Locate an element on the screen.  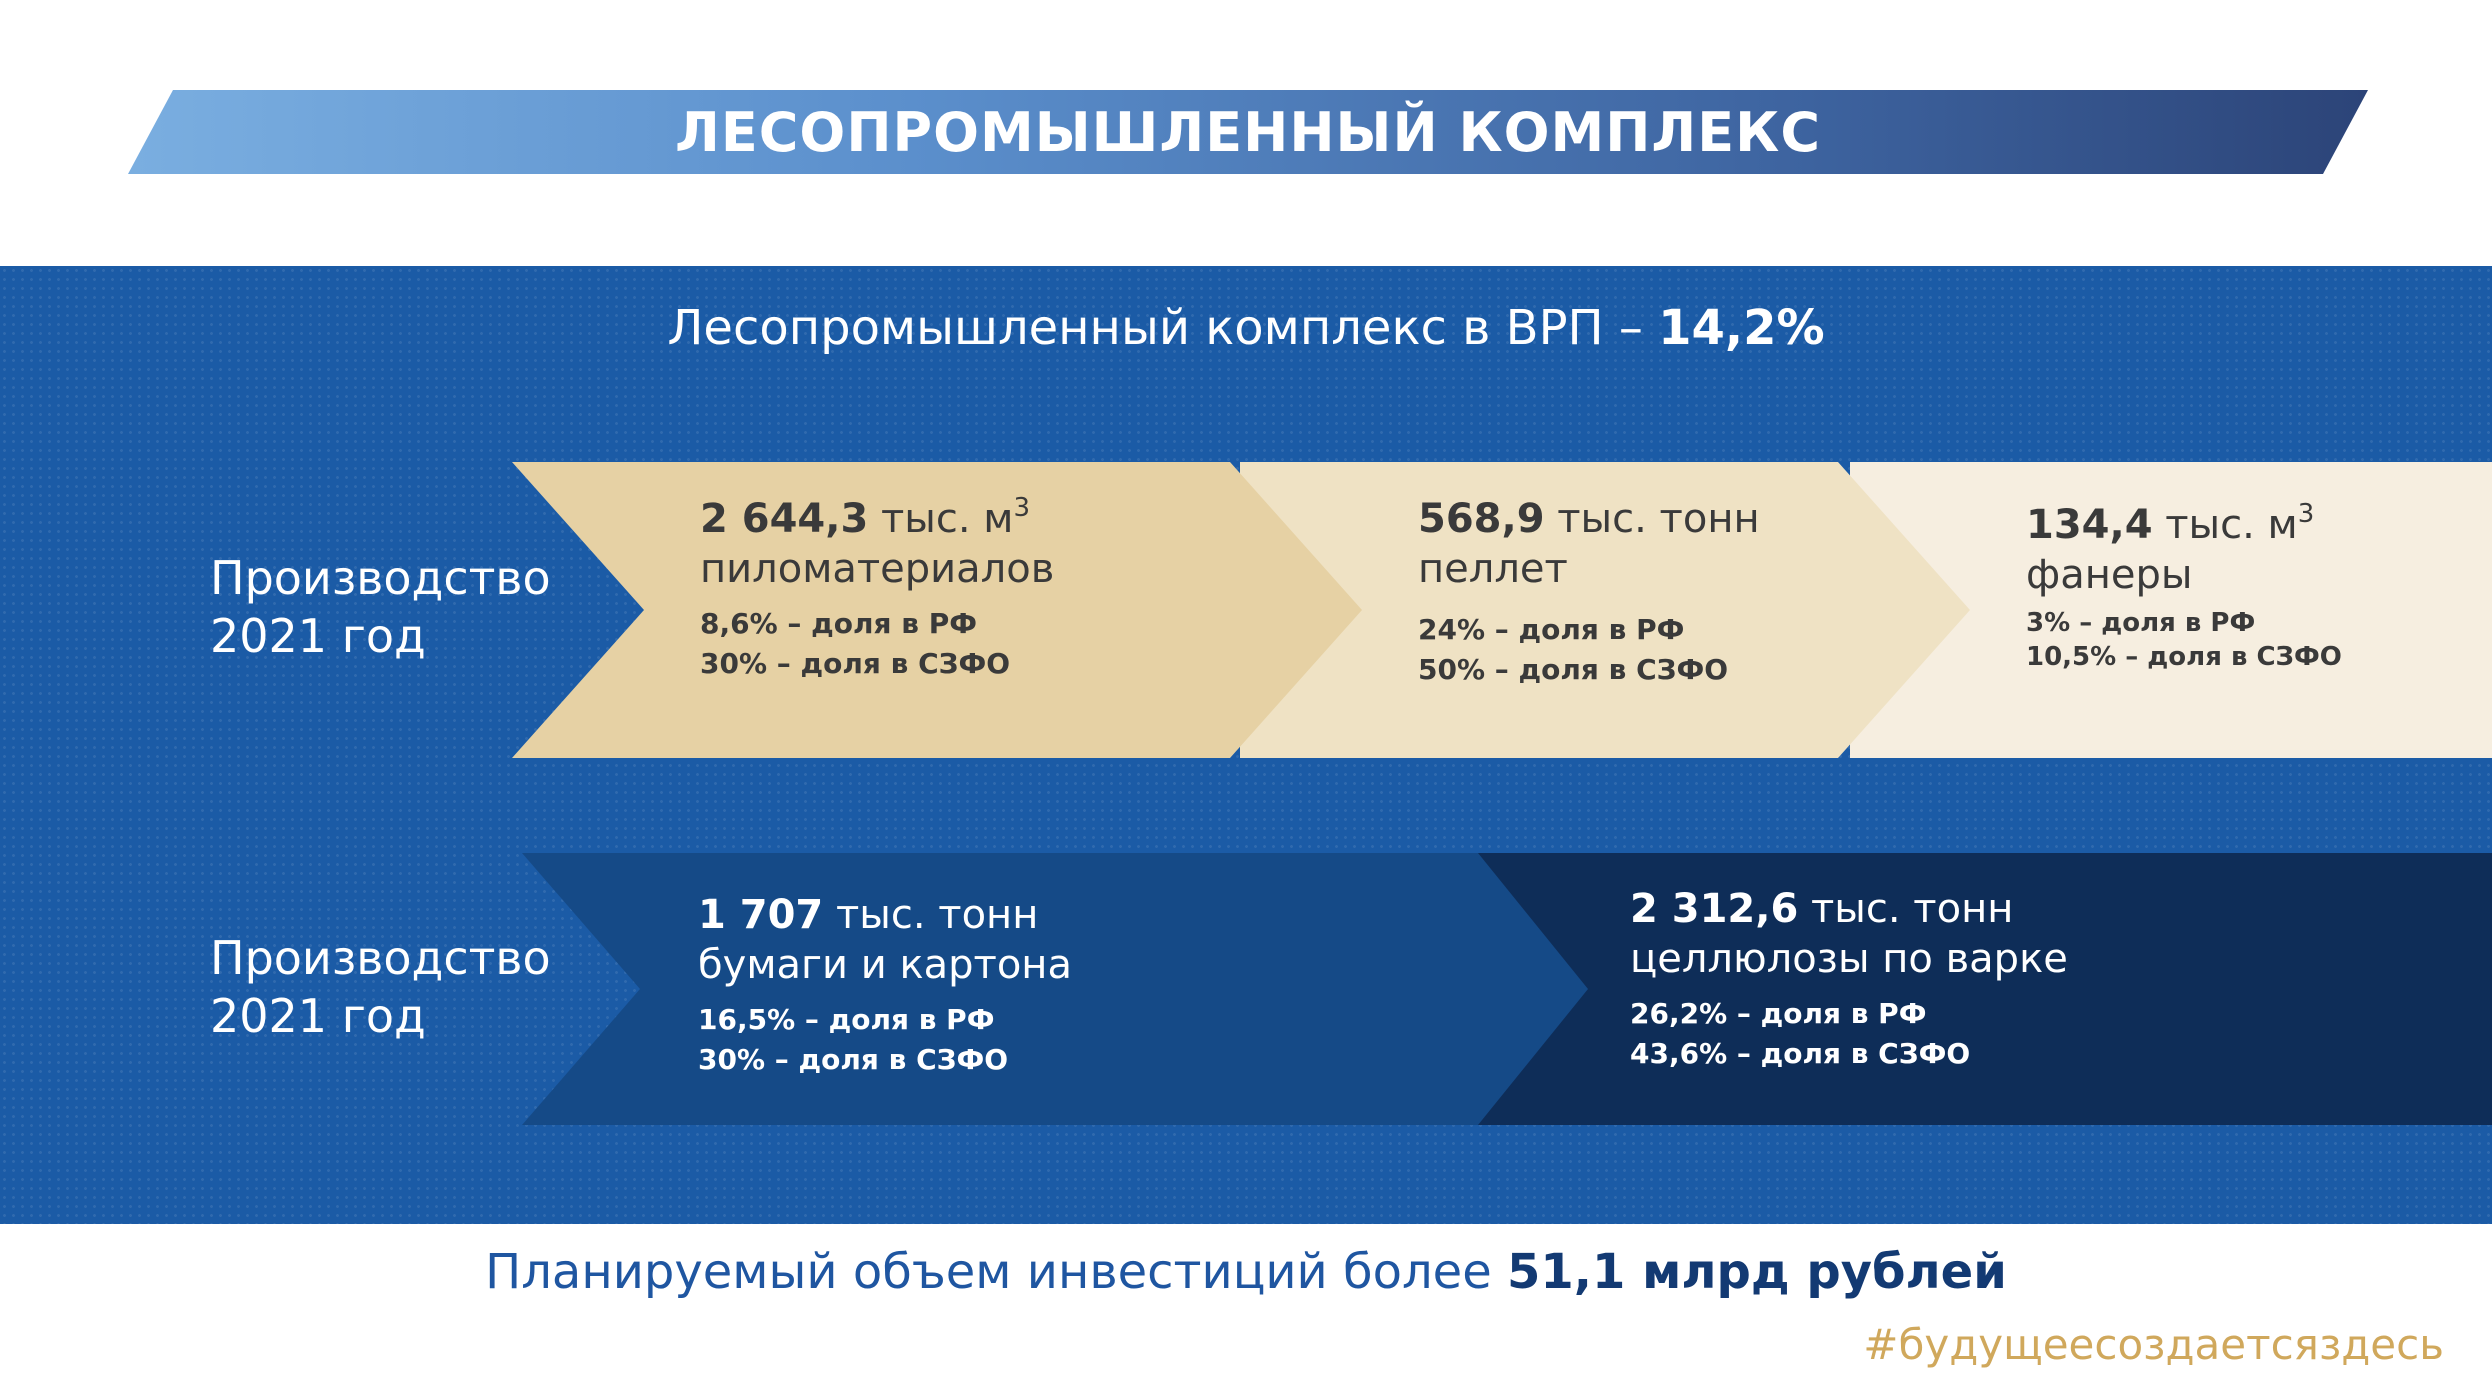
row2-label: Производство 2021 год is located at coordinates (380, 987).